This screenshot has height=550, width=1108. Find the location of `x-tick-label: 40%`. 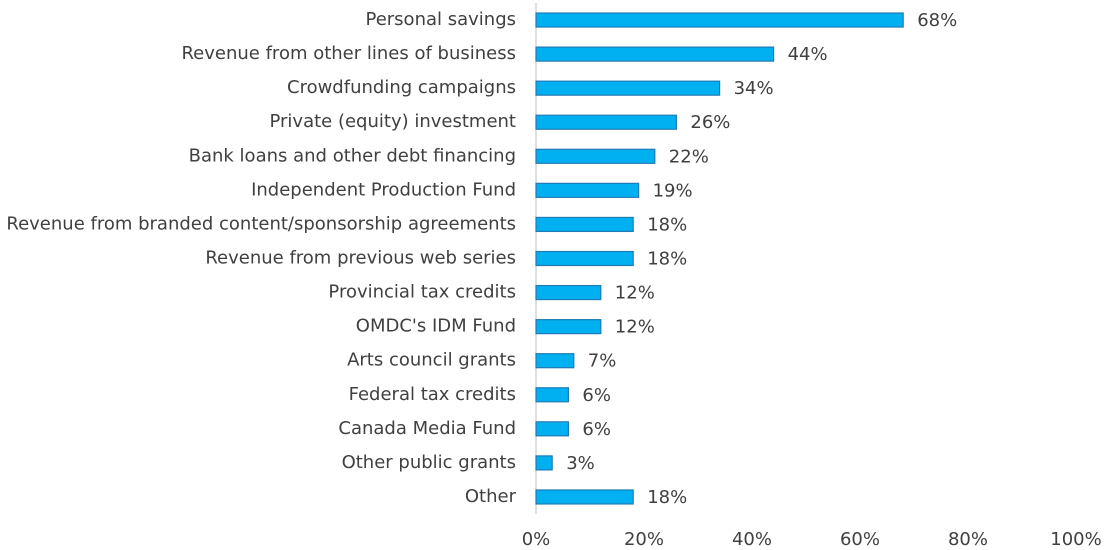

x-tick-label: 40% is located at coordinates (752, 539).